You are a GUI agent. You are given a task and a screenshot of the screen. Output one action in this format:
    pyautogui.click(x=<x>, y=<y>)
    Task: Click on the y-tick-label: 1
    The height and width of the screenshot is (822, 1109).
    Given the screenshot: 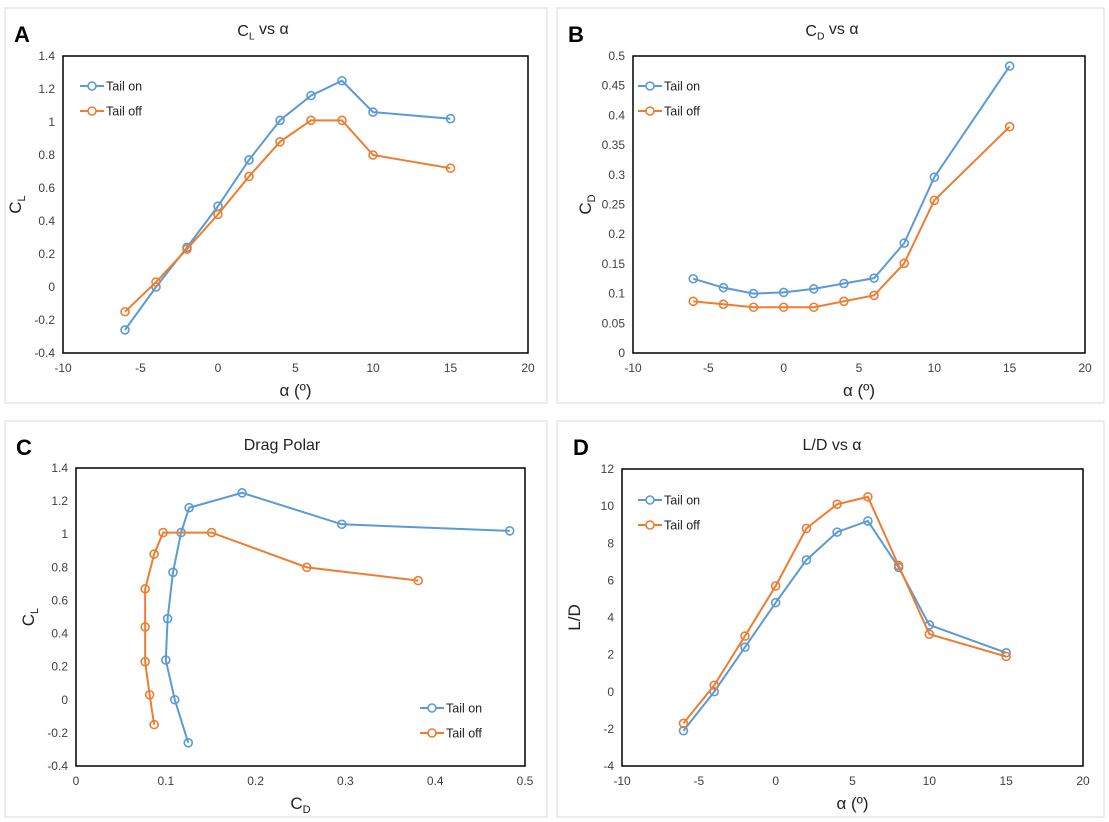 What is the action you would take?
    pyautogui.click(x=64, y=534)
    